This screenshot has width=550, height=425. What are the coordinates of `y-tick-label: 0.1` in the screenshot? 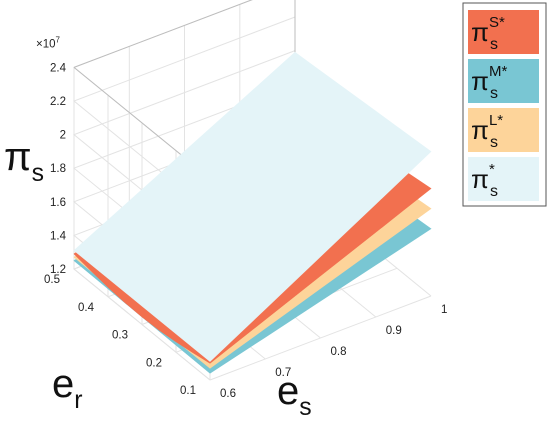 It's located at (188, 391).